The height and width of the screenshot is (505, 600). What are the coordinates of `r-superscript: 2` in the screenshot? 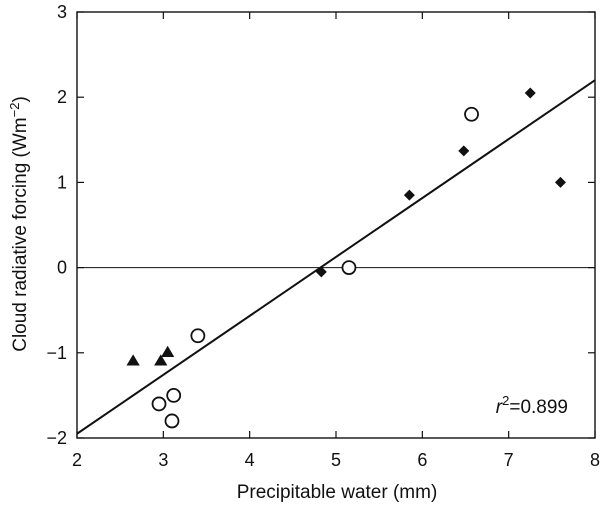 It's located at (505, 400).